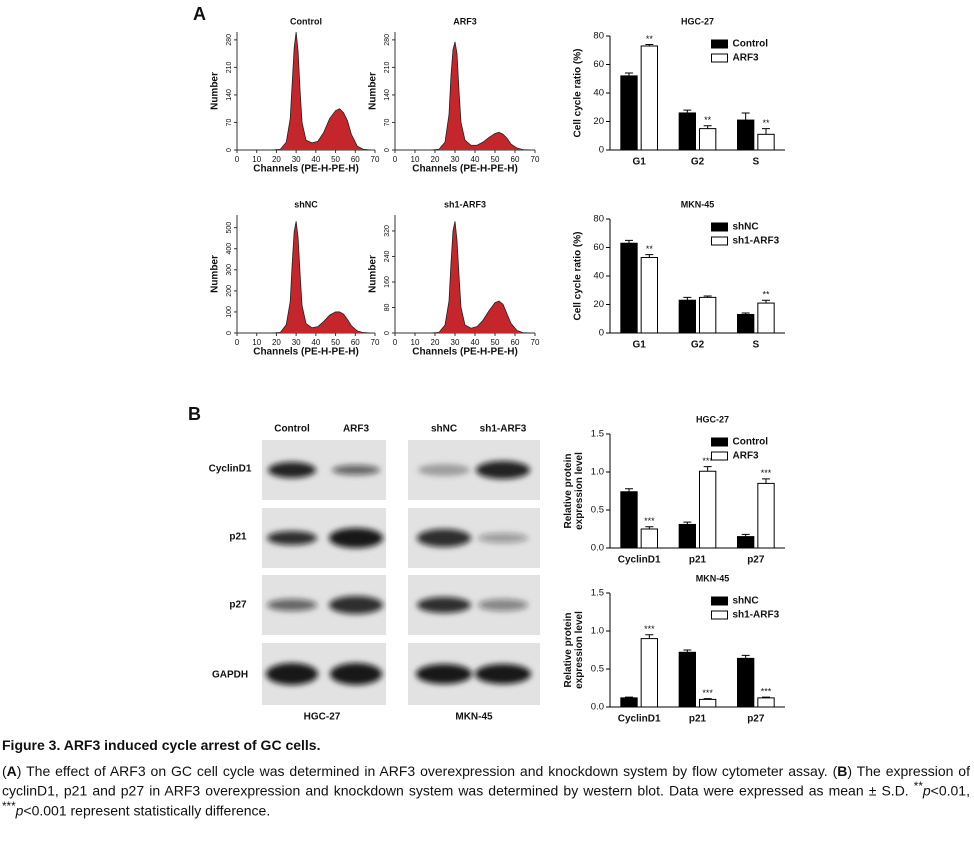 The image size is (974, 848). I want to click on blot-row: CyclinD1, so click(230, 469).